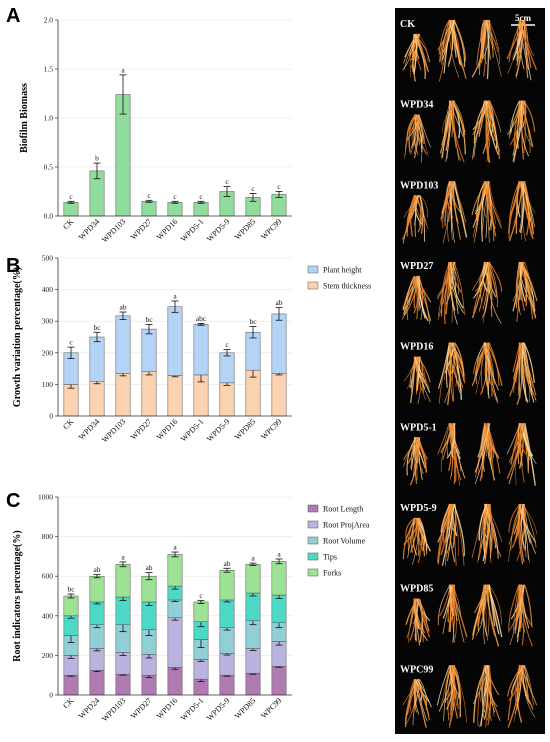 Image resolution: width=550 pixels, height=742 pixels. I want to click on category-label: WPD85, so click(245, 429).